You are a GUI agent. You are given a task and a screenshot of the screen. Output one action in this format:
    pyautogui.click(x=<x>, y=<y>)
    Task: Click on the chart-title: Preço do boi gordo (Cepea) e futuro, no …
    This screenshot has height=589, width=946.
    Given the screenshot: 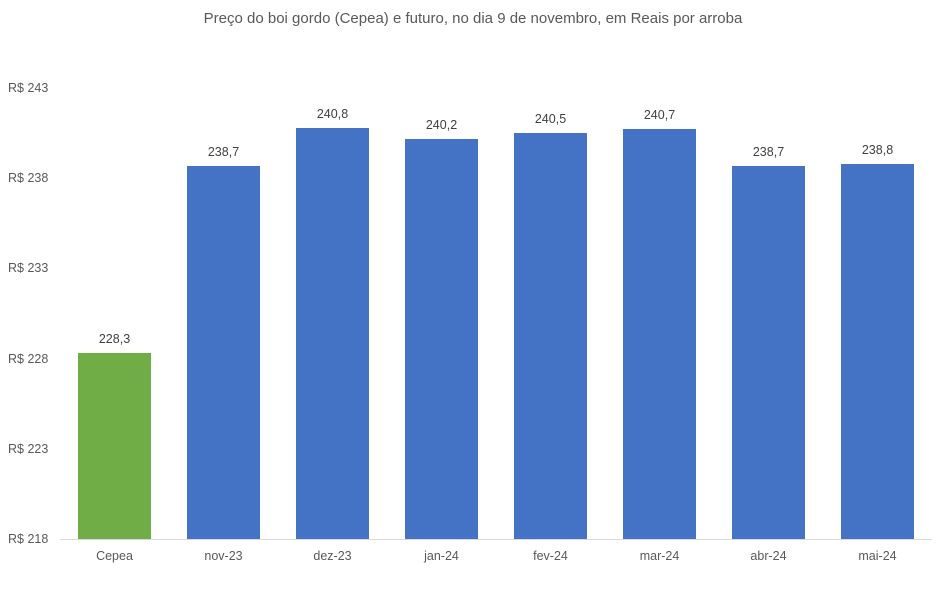 What is the action you would take?
    pyautogui.click(x=473, y=18)
    